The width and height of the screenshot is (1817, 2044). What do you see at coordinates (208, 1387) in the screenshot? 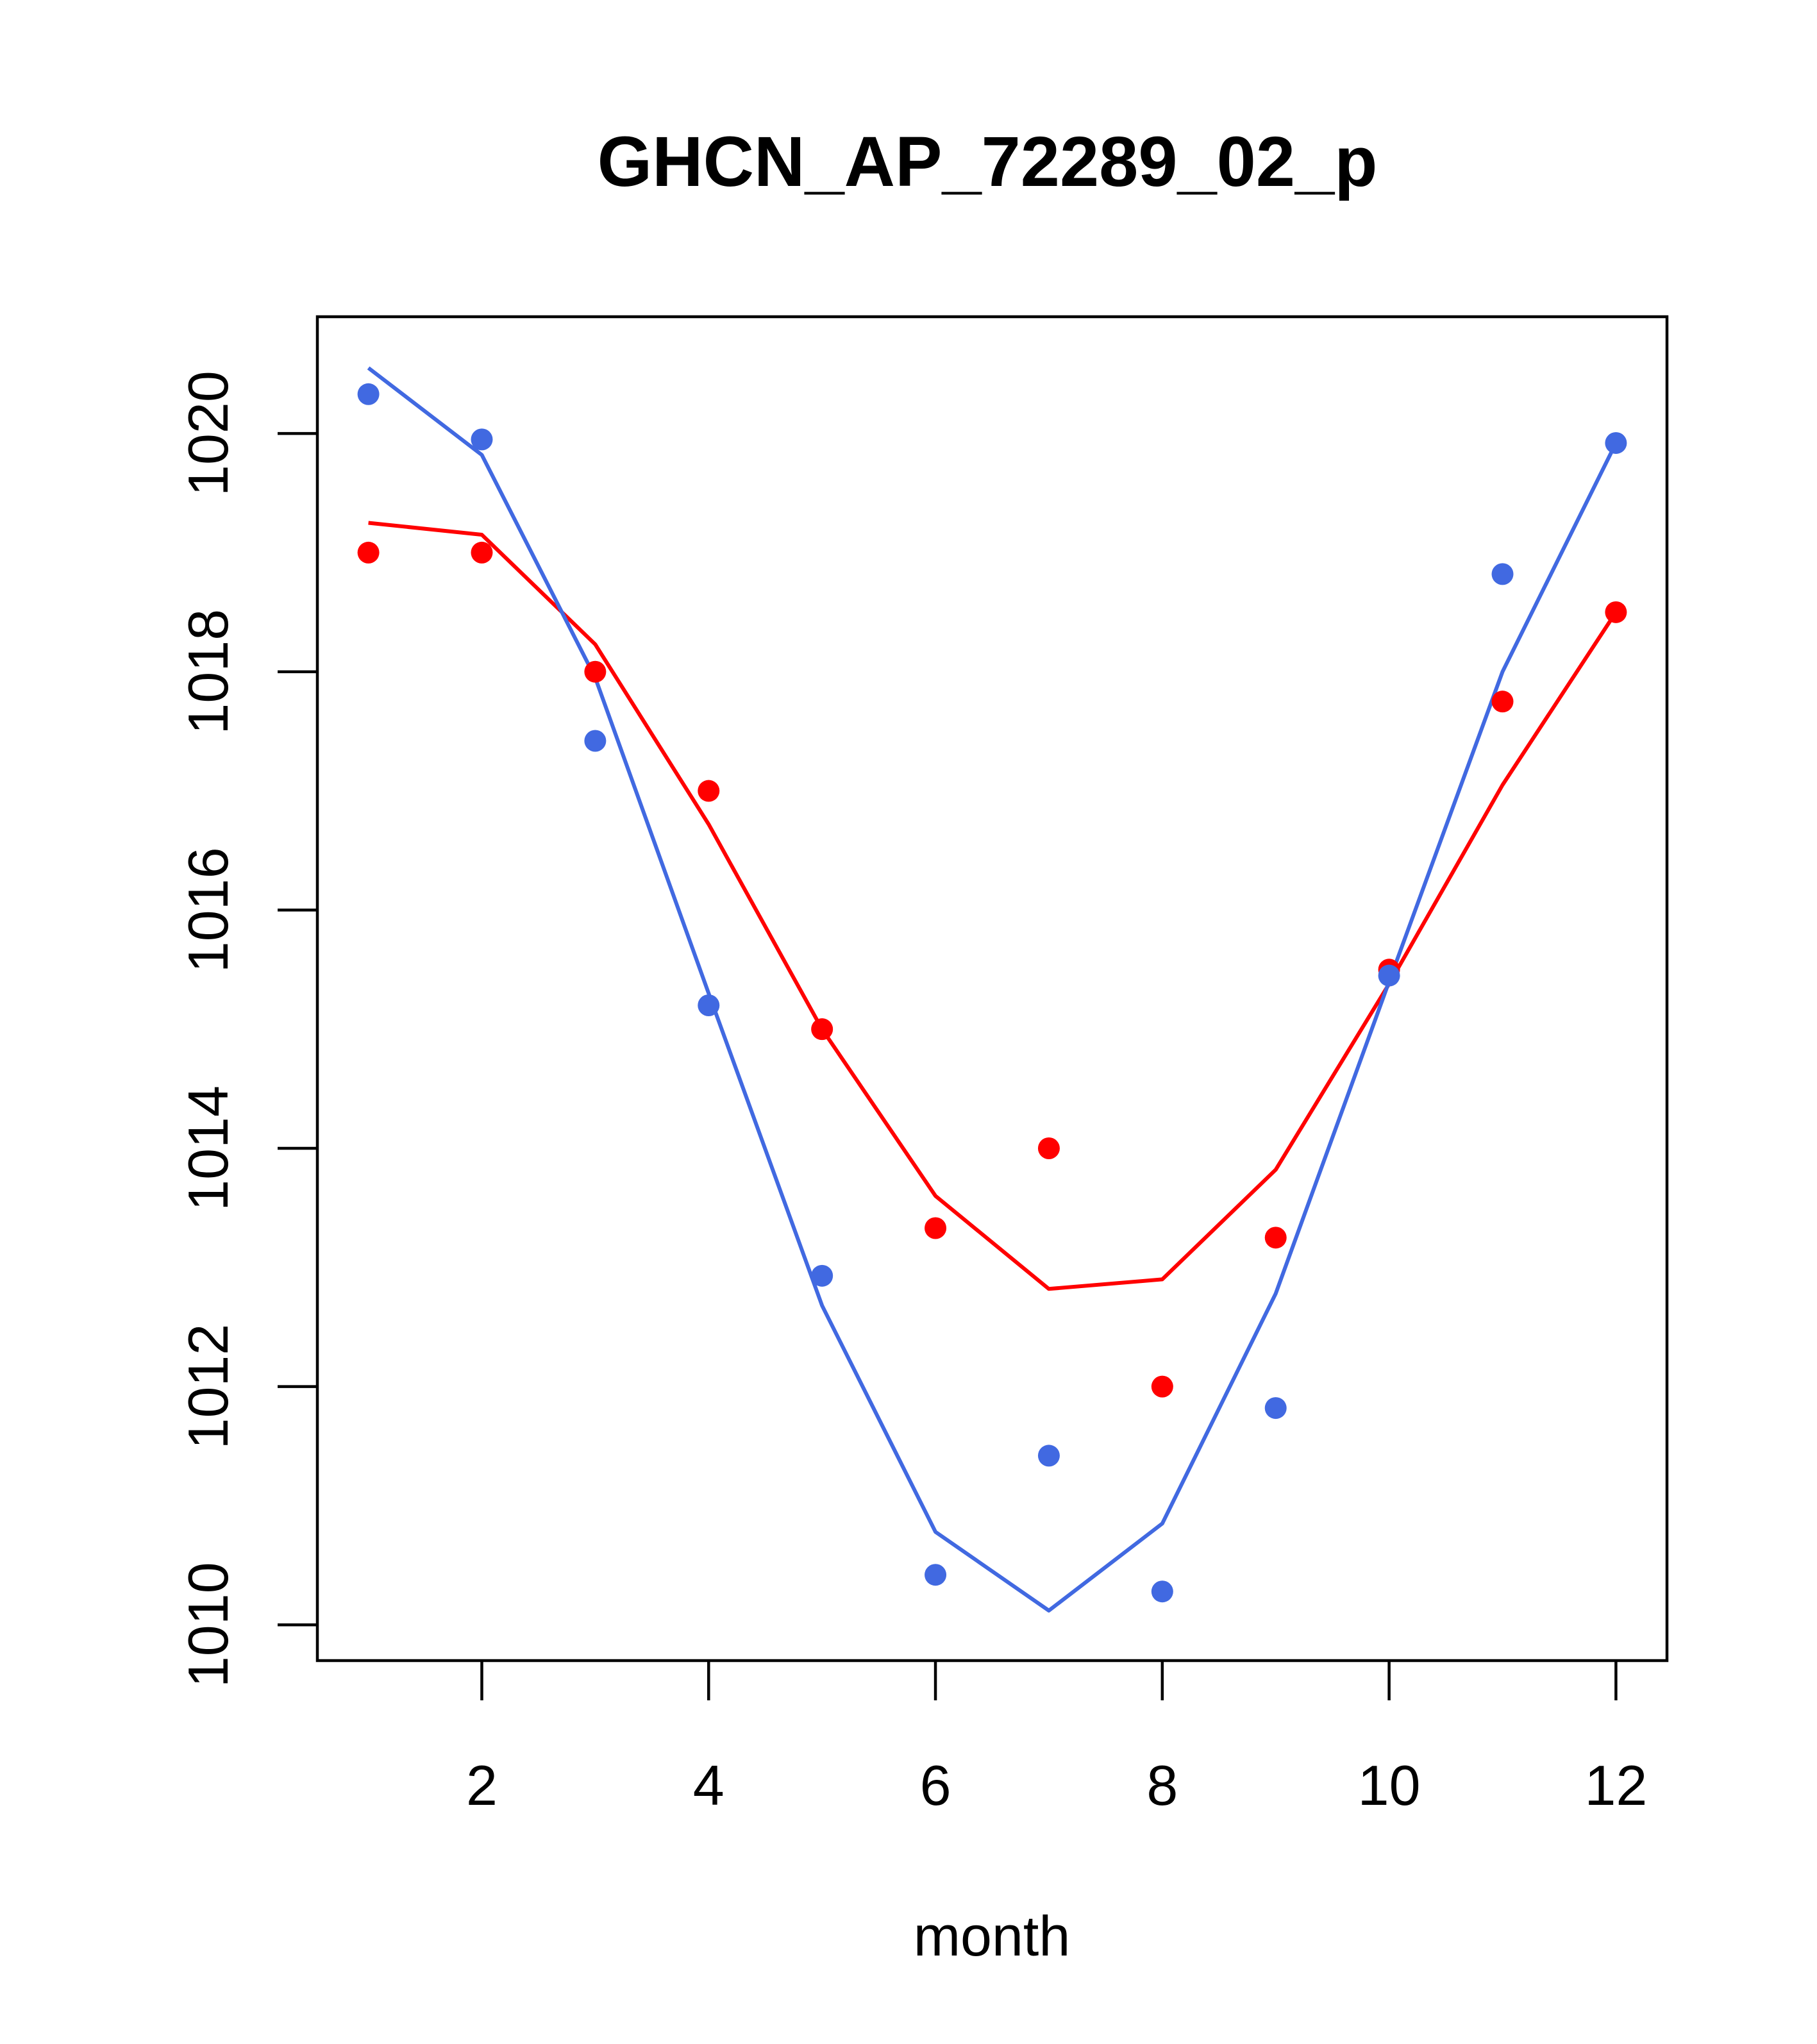
I see `y-tick-label: 1012` at bounding box center [208, 1387].